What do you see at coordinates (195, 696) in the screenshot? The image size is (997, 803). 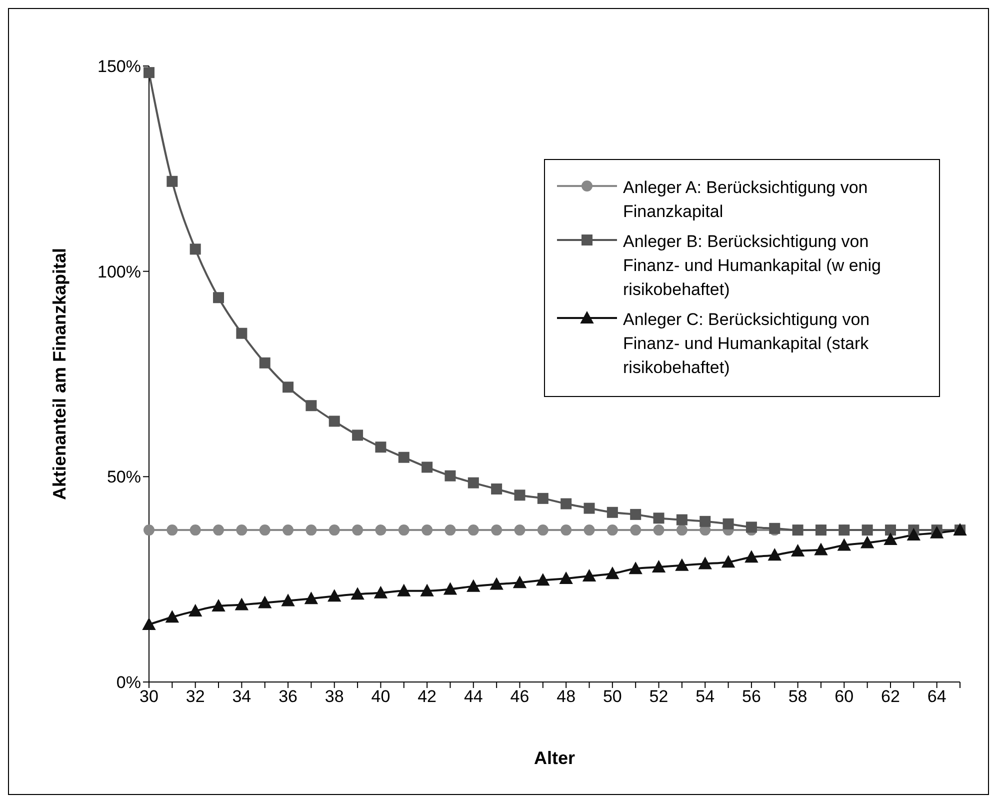 I see `x-tick-label: 32` at bounding box center [195, 696].